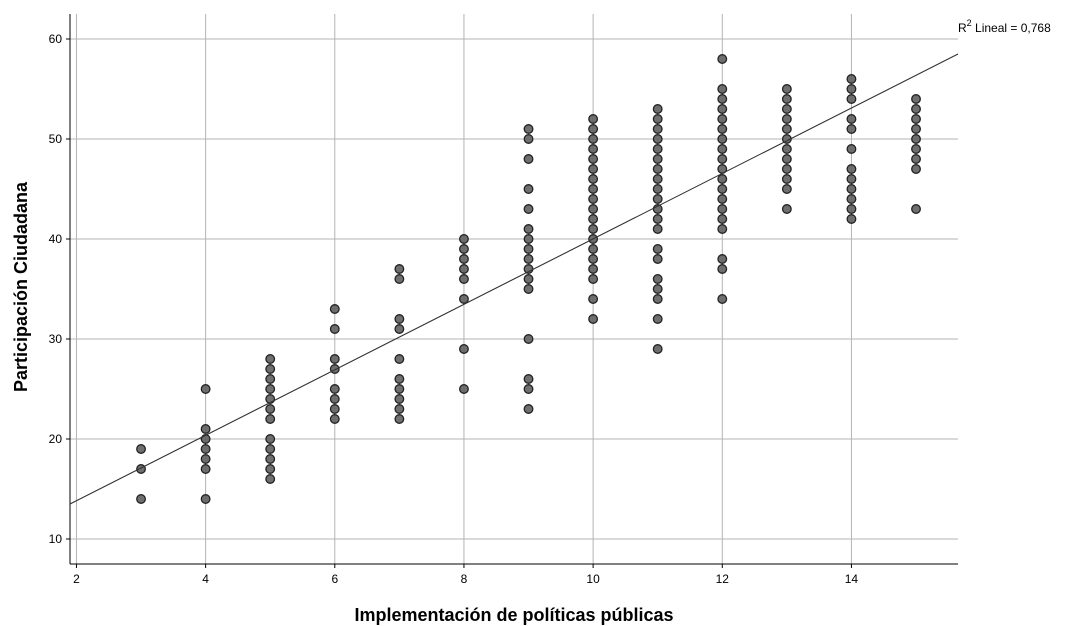  What do you see at coordinates (56, 539) in the screenshot?
I see `y-tick-label: 10` at bounding box center [56, 539].